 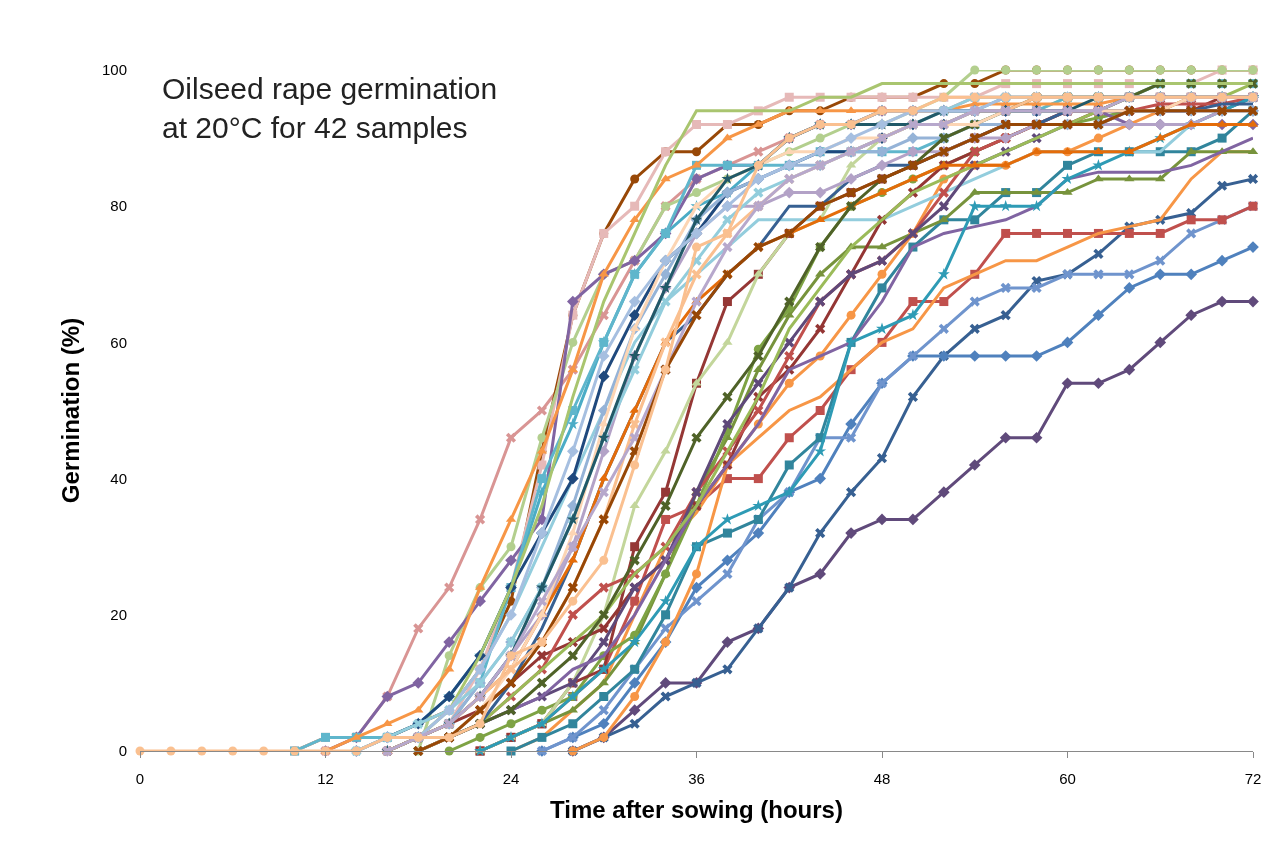 What do you see at coordinates (140, 778) in the screenshot?
I see `x-tick-label: 0` at bounding box center [140, 778].